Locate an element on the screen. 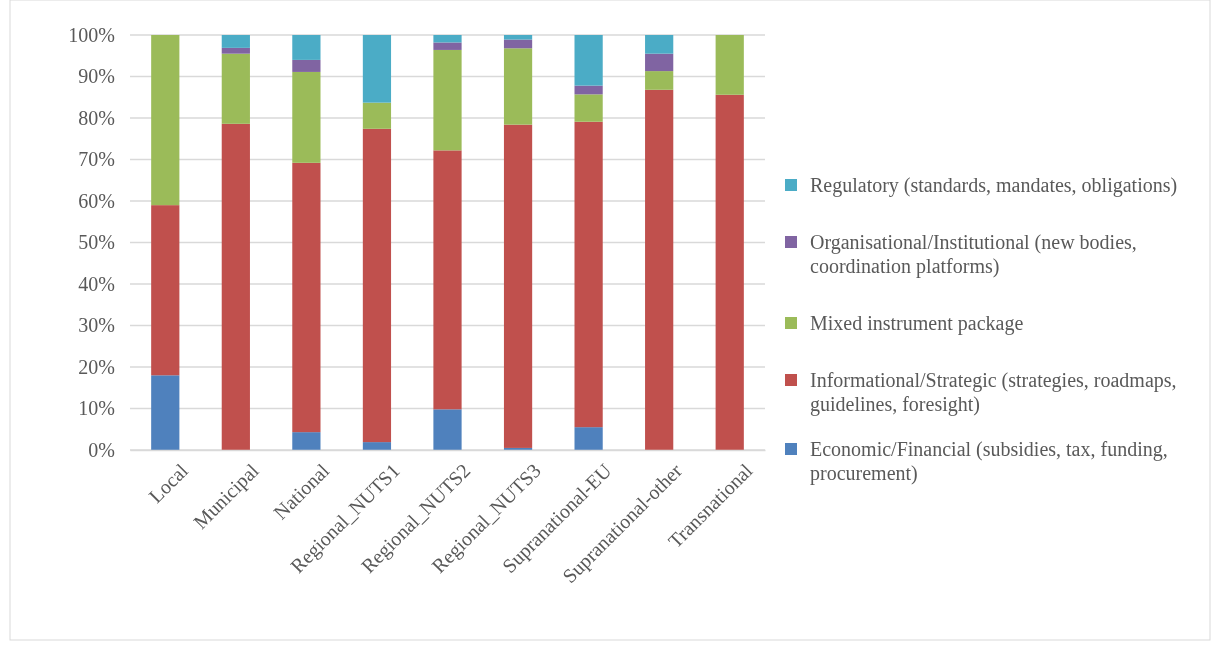 The width and height of the screenshot is (1214, 646). y-tick-label: 90% is located at coordinates (96, 76).